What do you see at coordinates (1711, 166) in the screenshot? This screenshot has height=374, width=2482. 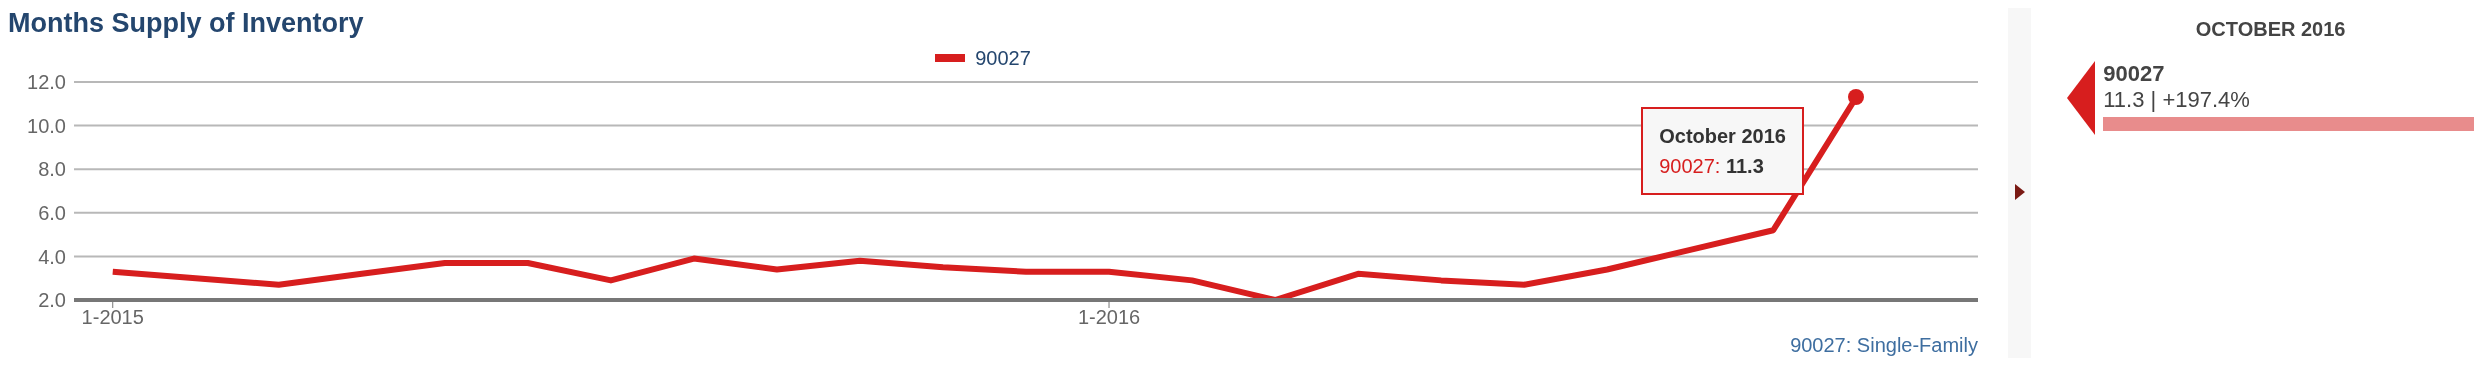 I see `annotation: 90027: 11.3` at bounding box center [1711, 166].